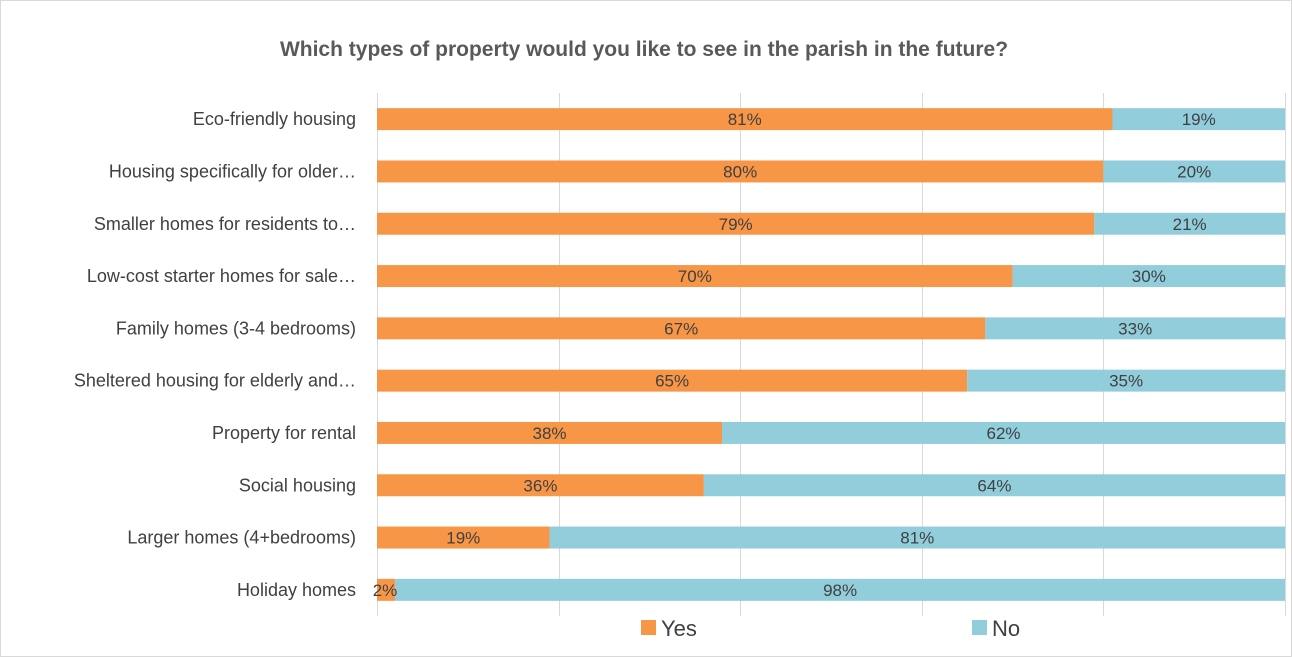  What do you see at coordinates (297, 485) in the screenshot?
I see `category-label: Social housing` at bounding box center [297, 485].